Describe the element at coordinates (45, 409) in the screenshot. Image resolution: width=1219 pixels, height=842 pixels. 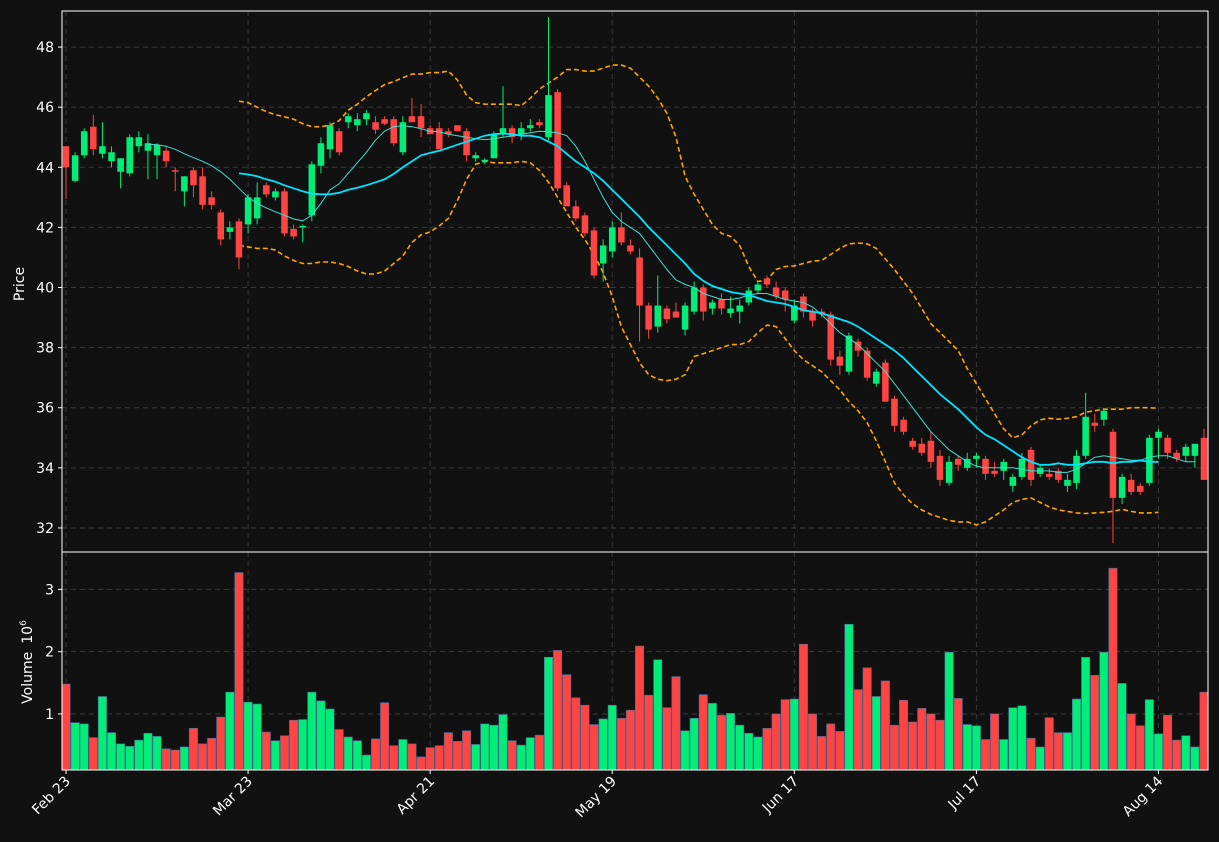
I see `price-tick-label: 36` at that location.